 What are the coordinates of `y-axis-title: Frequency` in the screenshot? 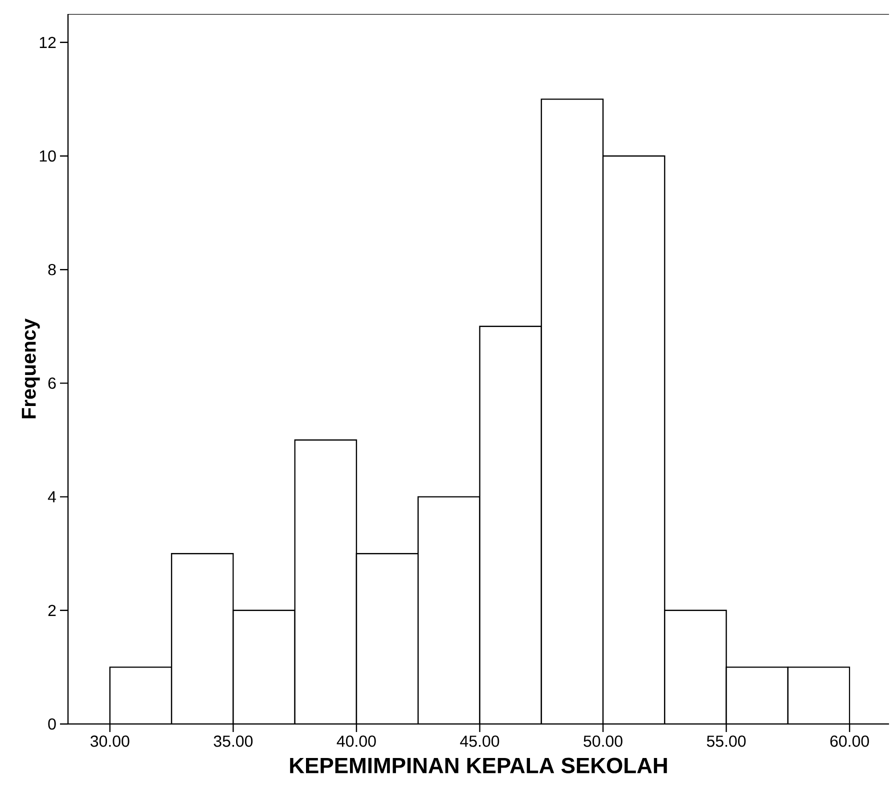 It's located at (31, 368).